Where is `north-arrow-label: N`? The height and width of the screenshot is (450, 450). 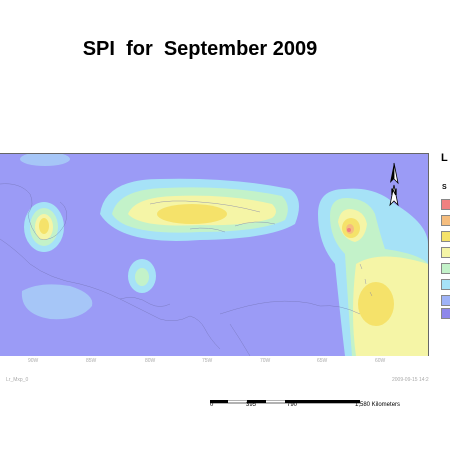 north-arrow-label: N is located at coordinates (394, 192).